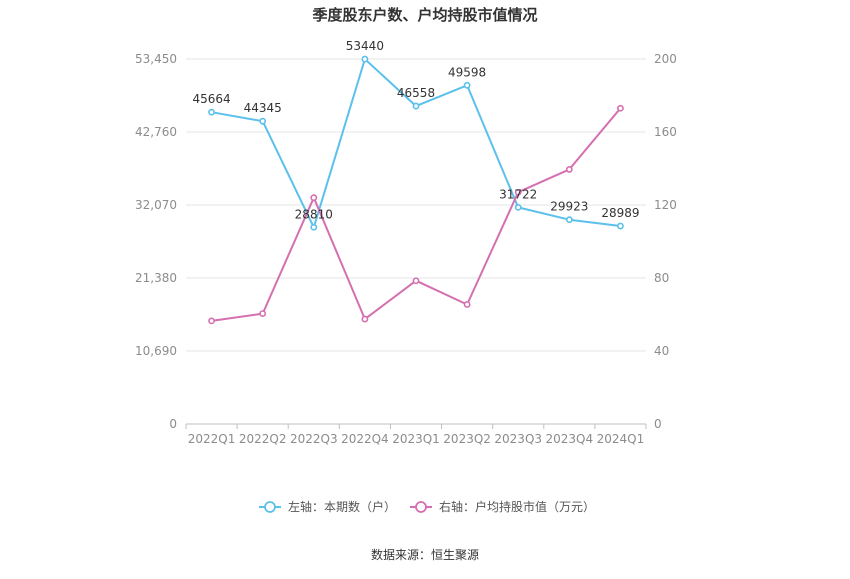 This screenshot has height=579, width=850. Describe the element at coordinates (665, 205) in the screenshot. I see `right-axis-tick-label: 120` at that location.